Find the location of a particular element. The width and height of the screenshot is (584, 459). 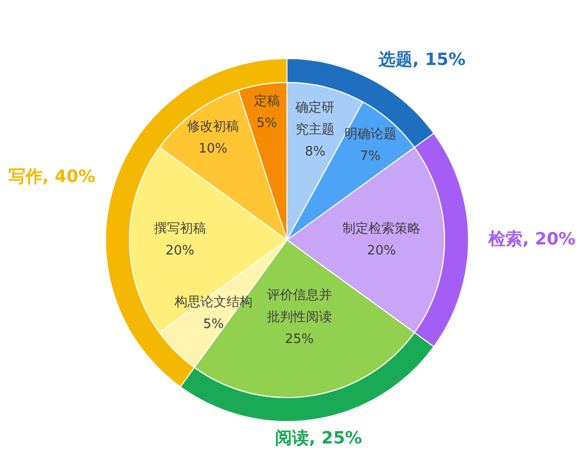

data-label: 8% is located at coordinates (315, 152).